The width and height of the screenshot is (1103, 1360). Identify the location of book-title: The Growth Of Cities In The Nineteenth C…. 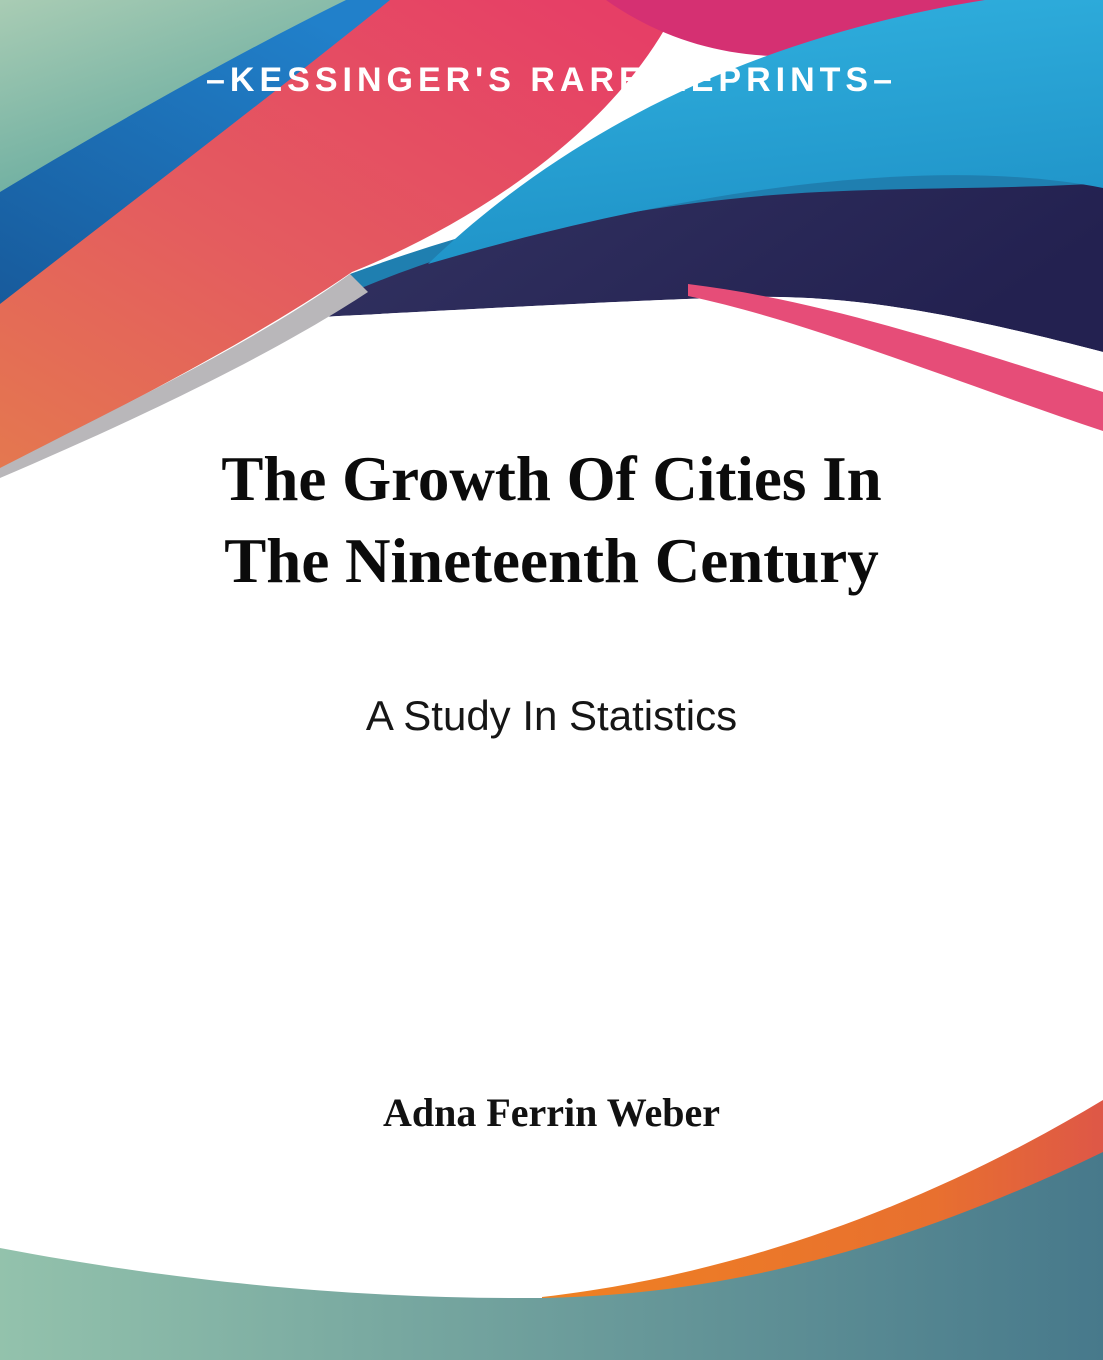
(551, 520).